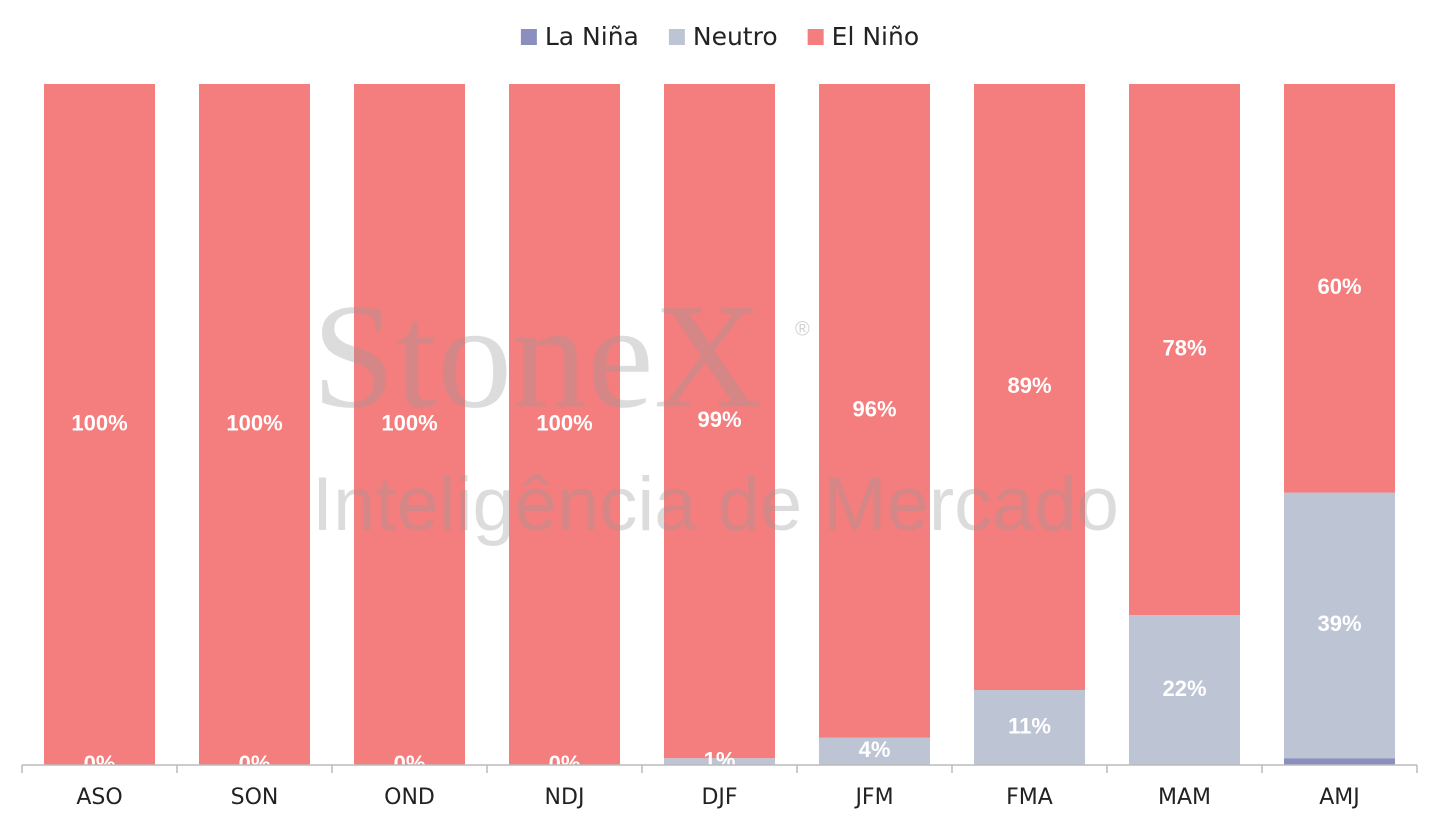 The height and width of the screenshot is (827, 1440). I want to click on value-label: 4%, so click(875, 749).